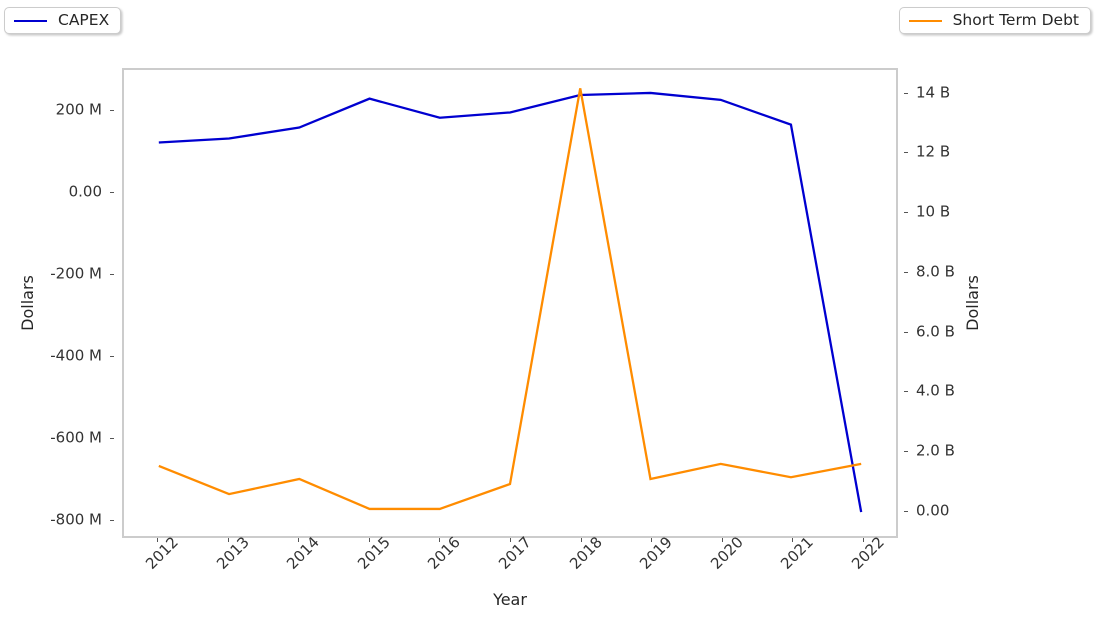  Describe the element at coordinates (162, 553) in the screenshot. I see `x-axis-tick-label: 2012` at that location.